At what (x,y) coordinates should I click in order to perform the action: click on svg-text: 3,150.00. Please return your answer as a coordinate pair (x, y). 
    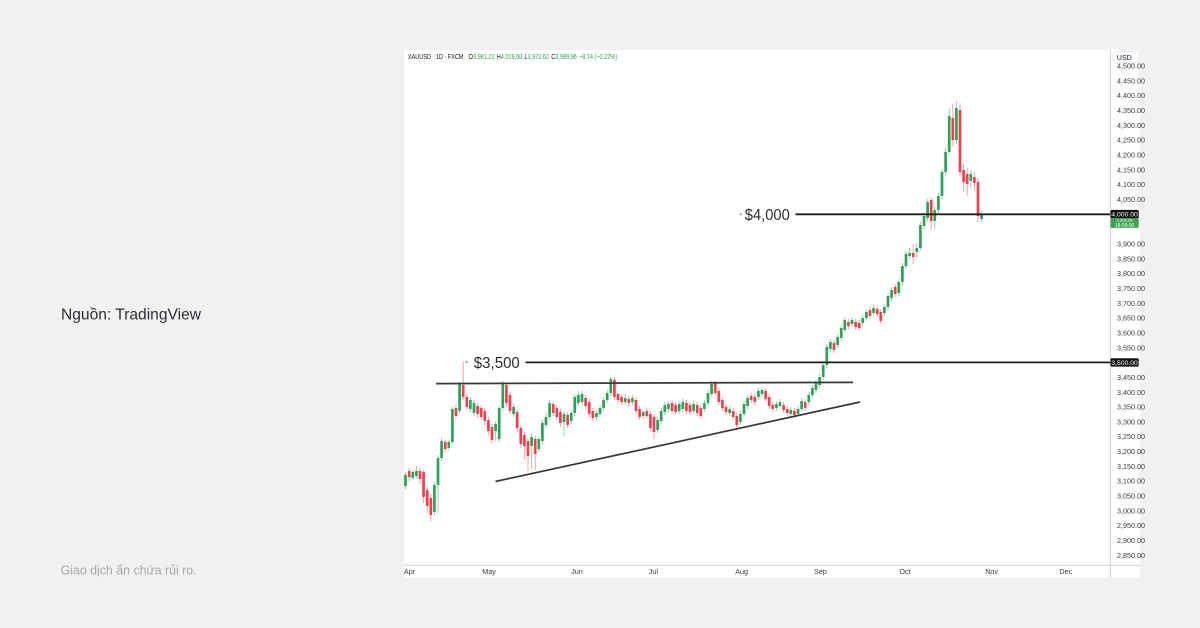
    Looking at the image, I should click on (1131, 466).